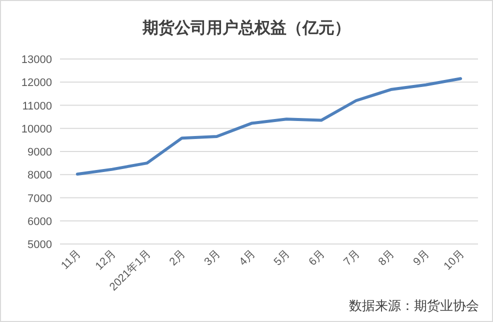 The height and width of the screenshot is (322, 493). I want to click on y-tick-label: 7000, so click(40, 198).